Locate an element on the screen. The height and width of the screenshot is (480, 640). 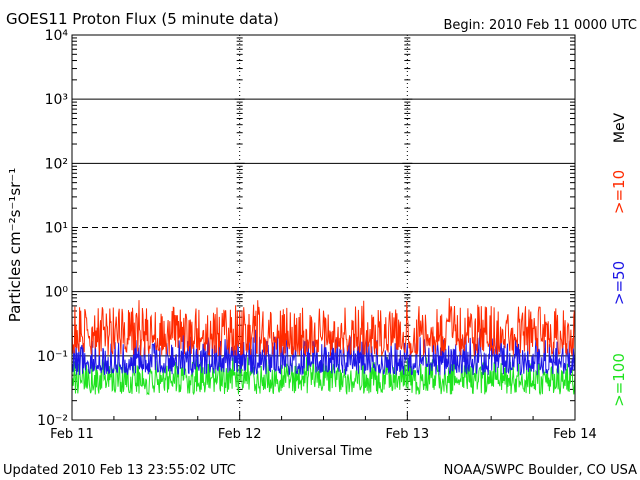
y-tick-label: 10⁻¹ is located at coordinates (52, 357).